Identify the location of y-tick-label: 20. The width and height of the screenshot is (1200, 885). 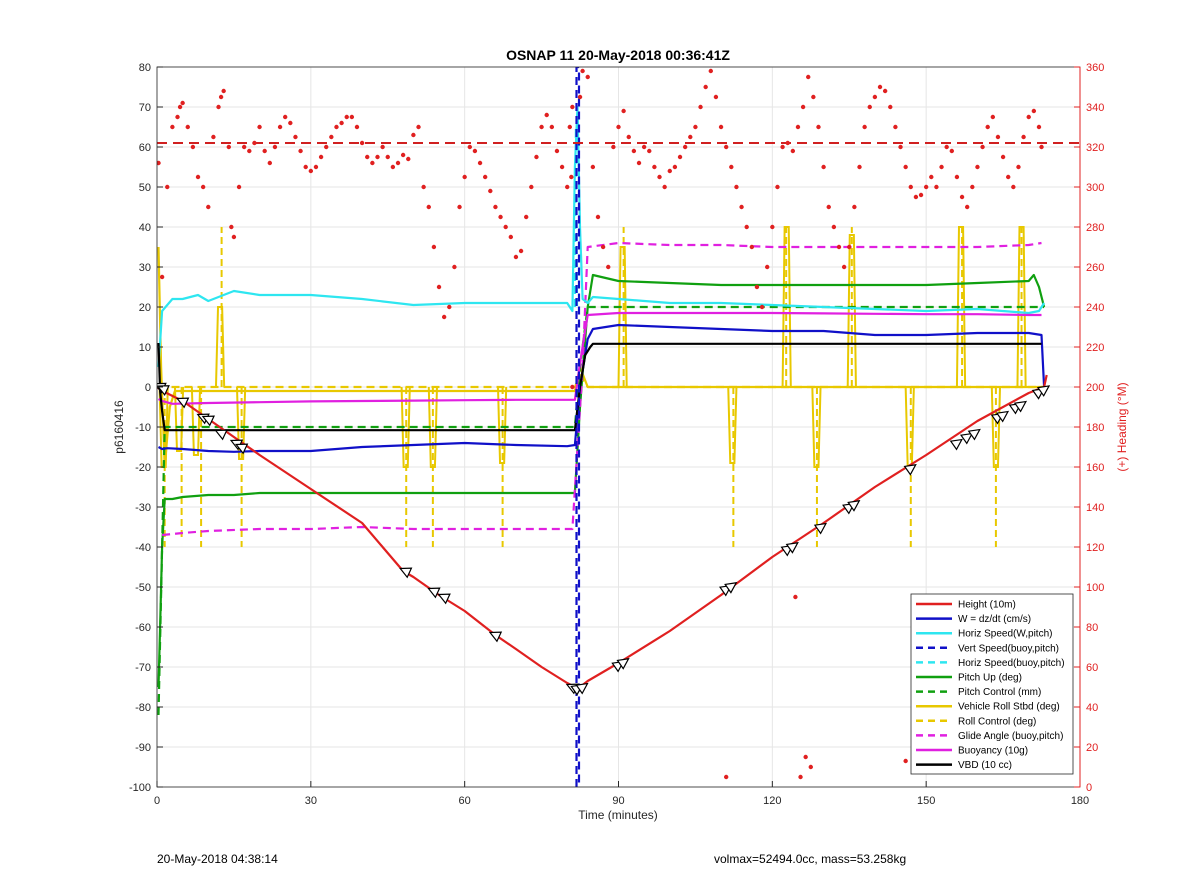
(145, 308).